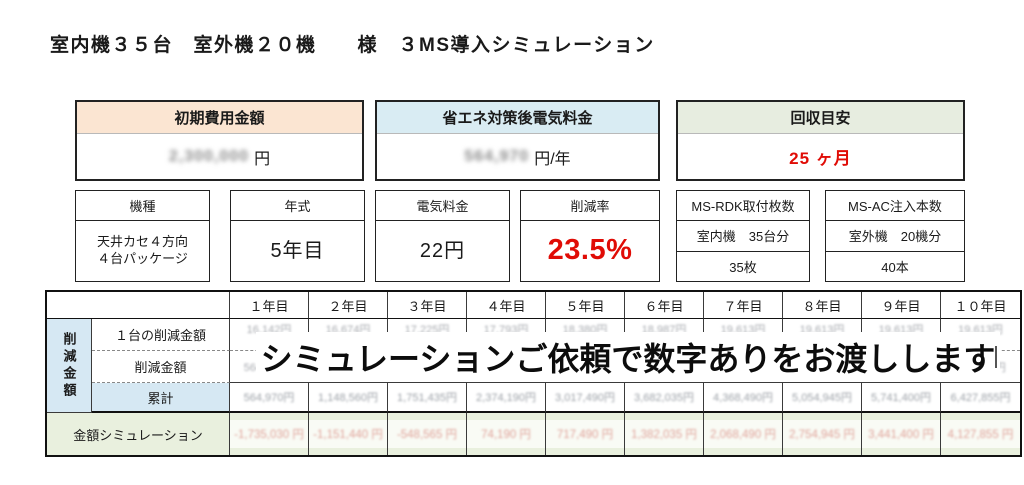  I want to click on year-col-header: ７年目, so click(743, 305).